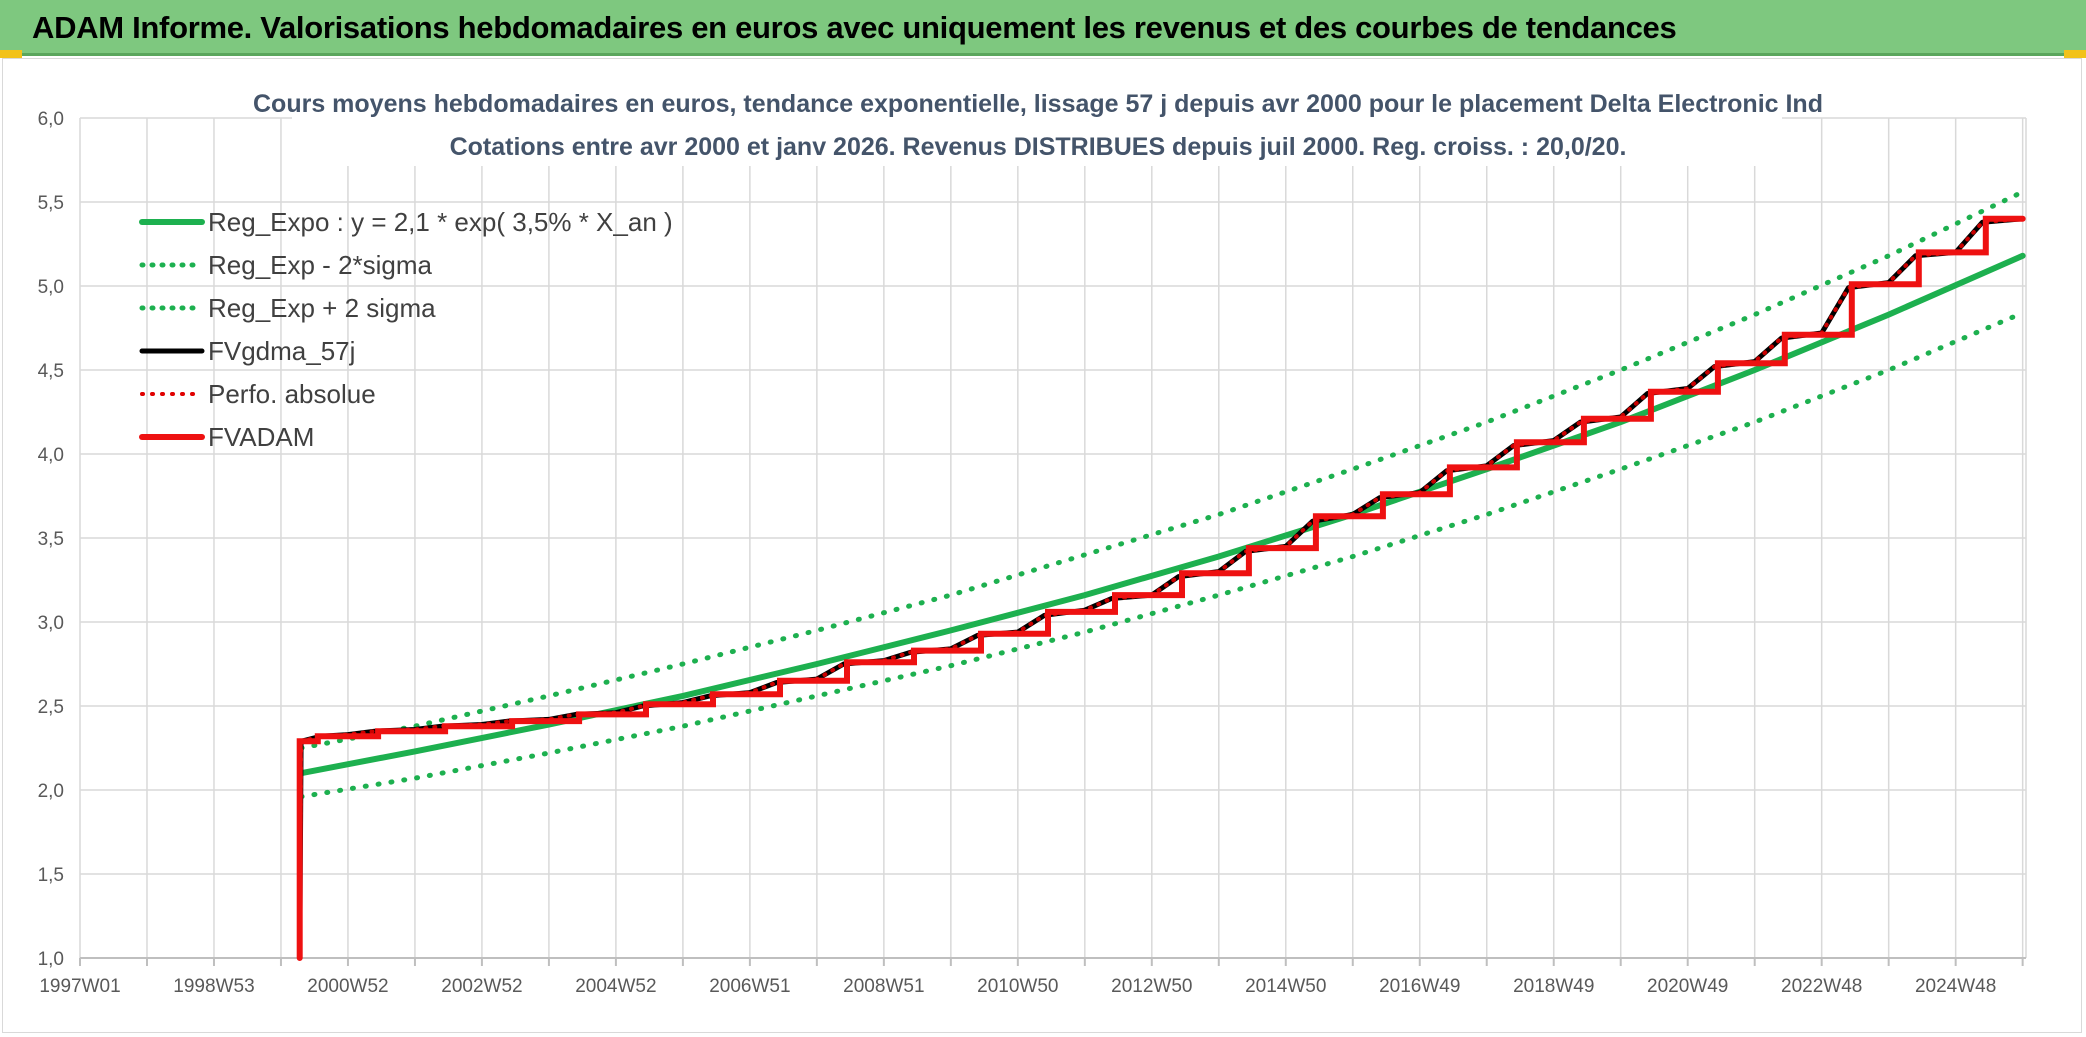 This screenshot has width=2086, height=1037. I want to click on y-tick-label: 1,0, so click(51, 959).